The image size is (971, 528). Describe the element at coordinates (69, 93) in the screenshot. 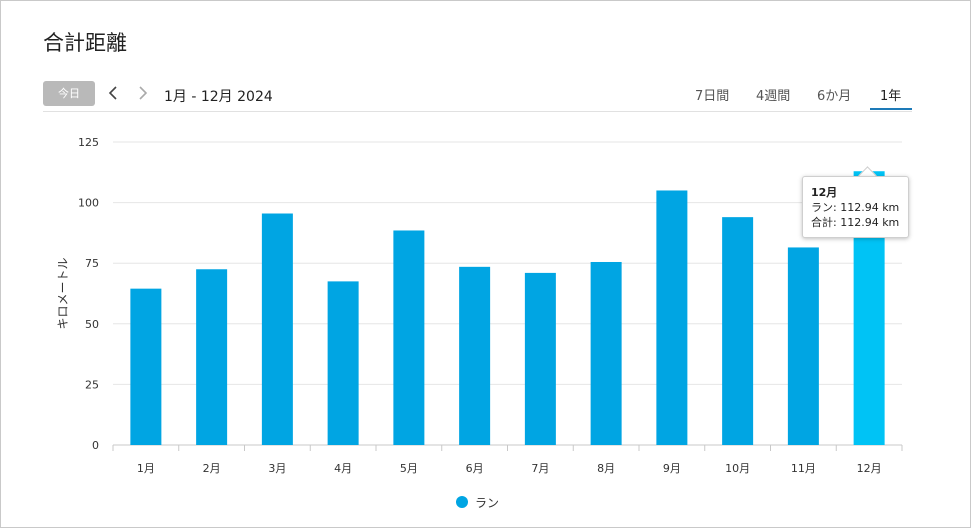

I see `today-button: 今日` at that location.